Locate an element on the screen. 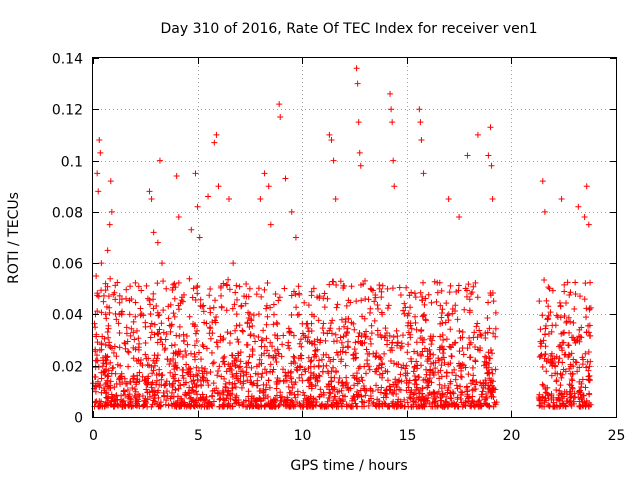  y-tick-labels: 0 0.02 0.04 0.06 0.08 0.1 0.12 0.14 is located at coordinates (67, 239).